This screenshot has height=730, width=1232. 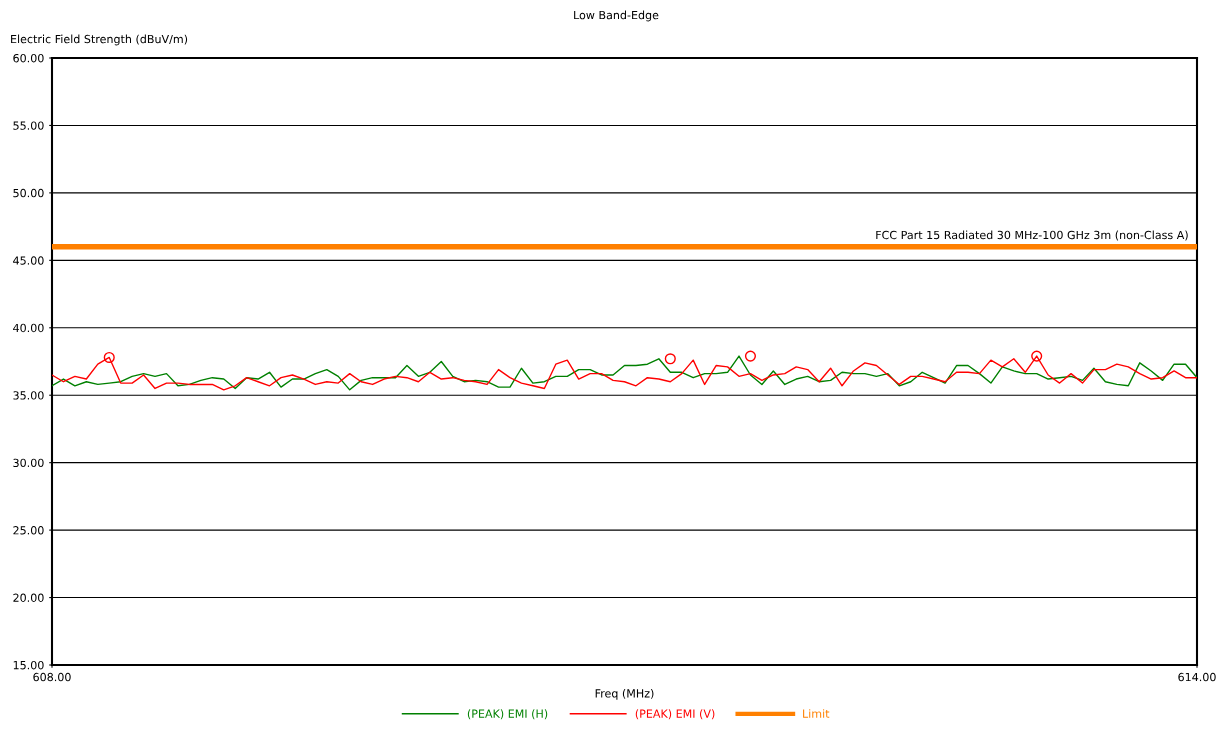 What do you see at coordinates (28, 395) in the screenshot?
I see `y-tick-label: 35.00` at bounding box center [28, 395].